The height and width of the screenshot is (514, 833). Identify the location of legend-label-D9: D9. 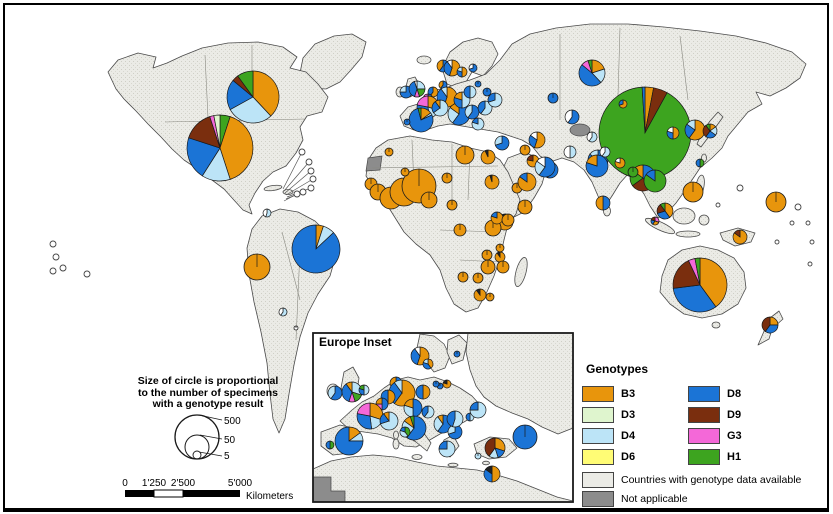
(734, 415).